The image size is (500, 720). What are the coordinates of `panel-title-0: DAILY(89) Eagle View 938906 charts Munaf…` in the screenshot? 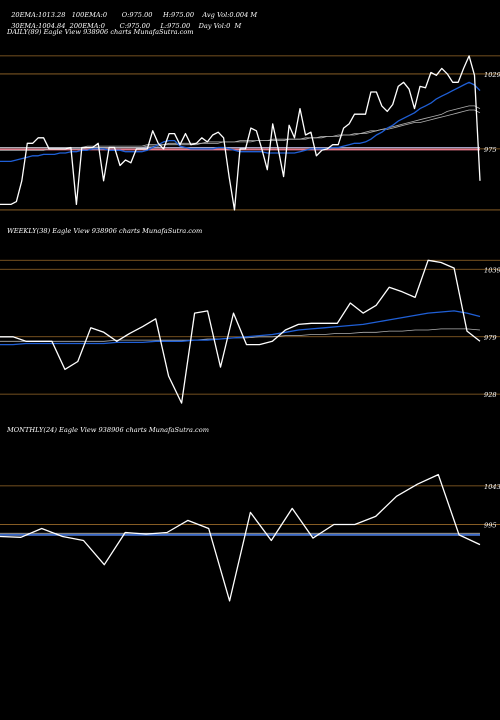 It's located at (100, 32).